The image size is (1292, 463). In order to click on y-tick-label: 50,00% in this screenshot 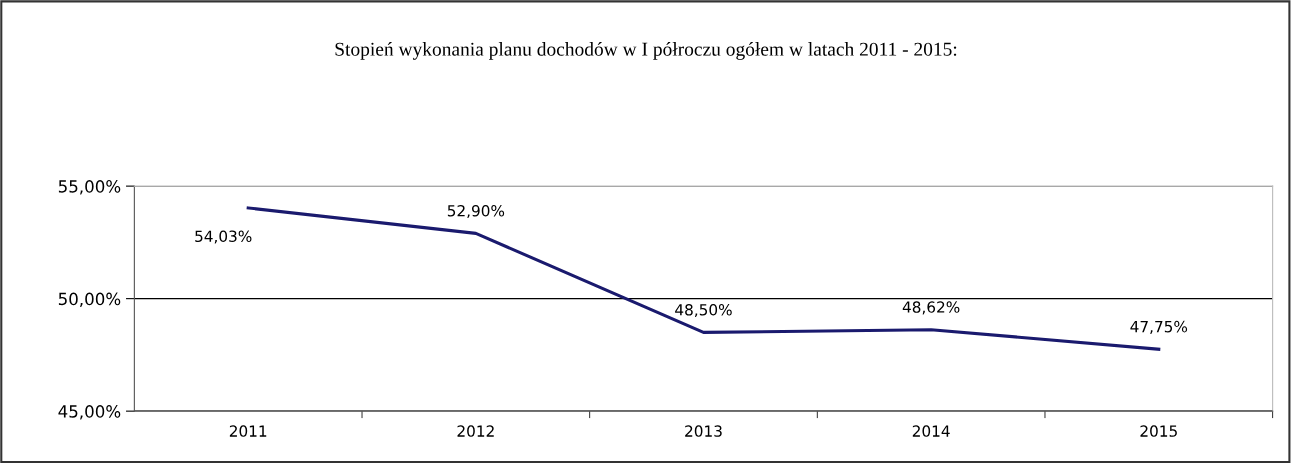, I will do `click(89, 299)`.